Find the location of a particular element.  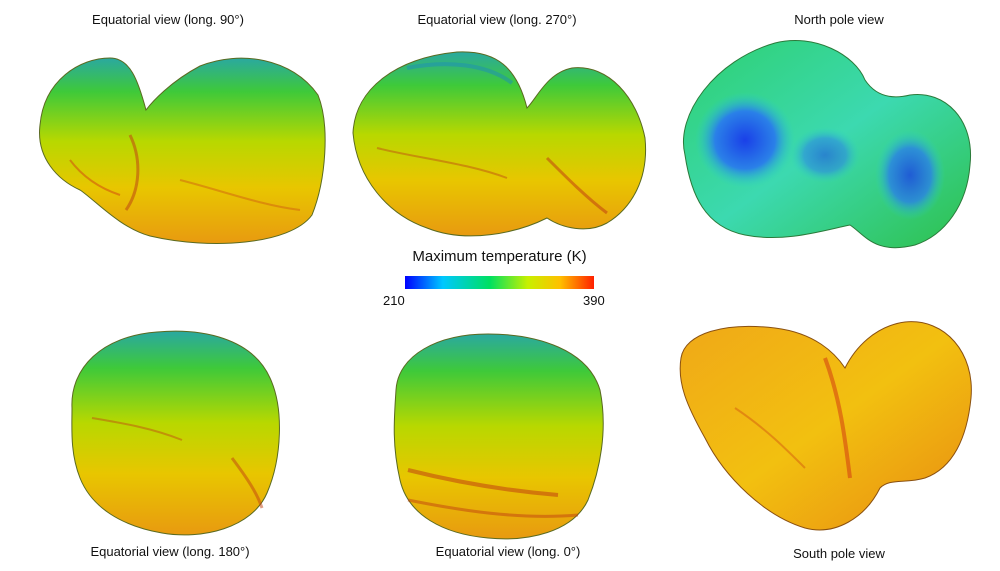

comet-view-south is located at coordinates (825, 426).